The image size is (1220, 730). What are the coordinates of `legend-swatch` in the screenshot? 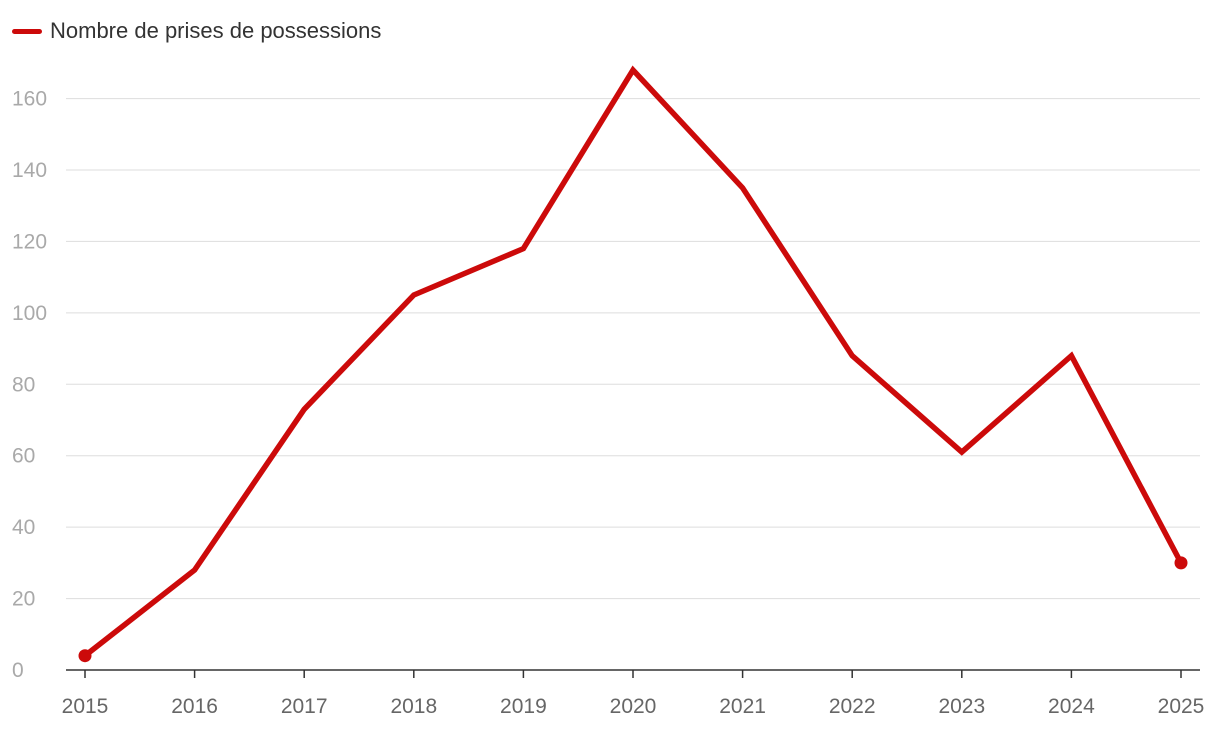 It's located at (27, 31).